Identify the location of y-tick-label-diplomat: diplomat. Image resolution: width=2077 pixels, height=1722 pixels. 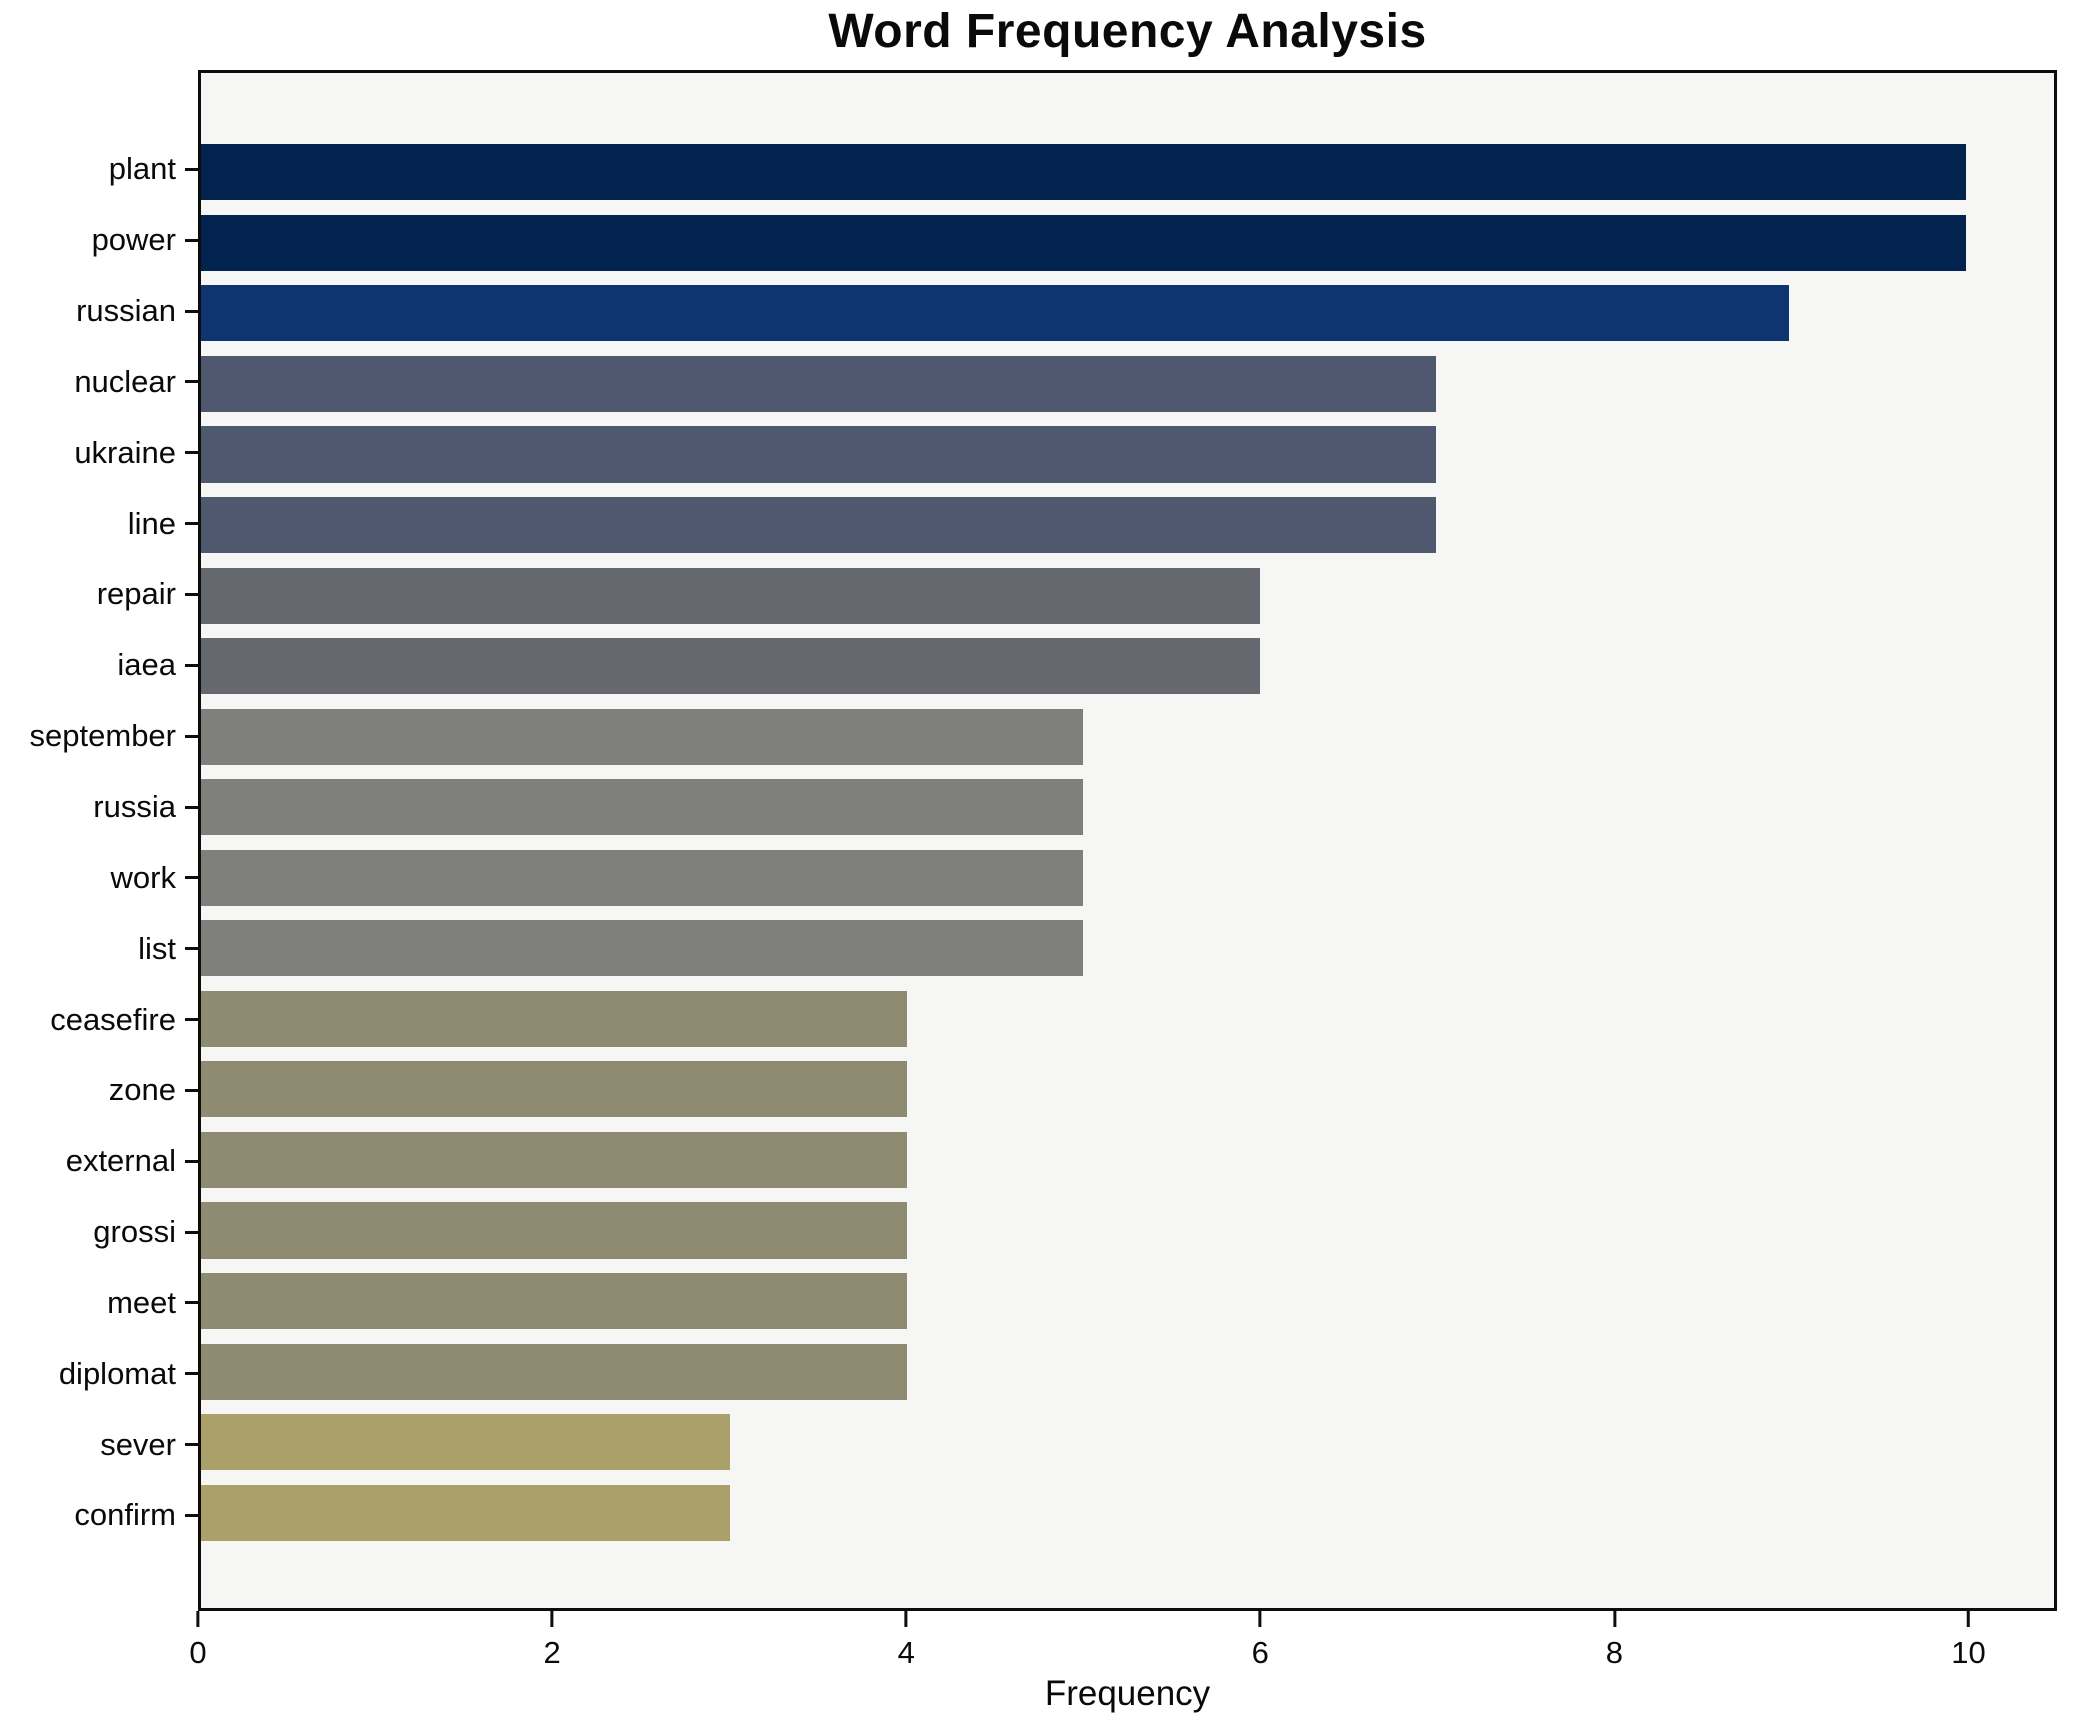
(117, 1373).